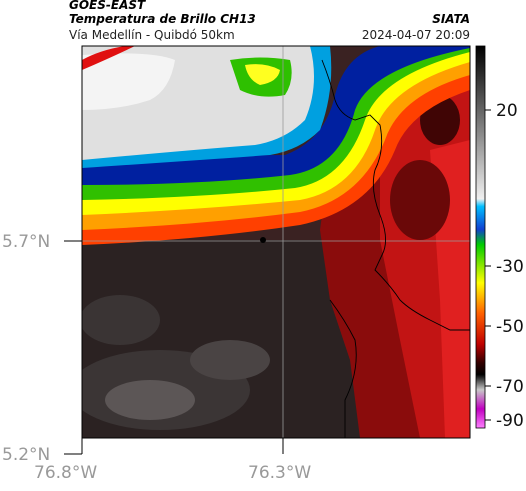  I want to click on product-title: Temperatura de Brillo CH13, so click(162, 19).